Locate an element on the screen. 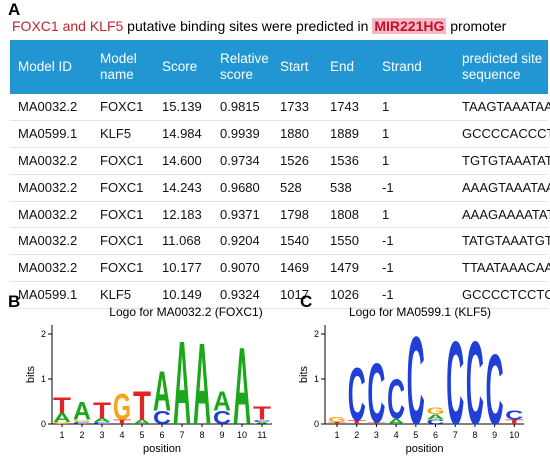 This screenshot has width=550, height=459. table-cell: 1526 is located at coordinates (294, 160).